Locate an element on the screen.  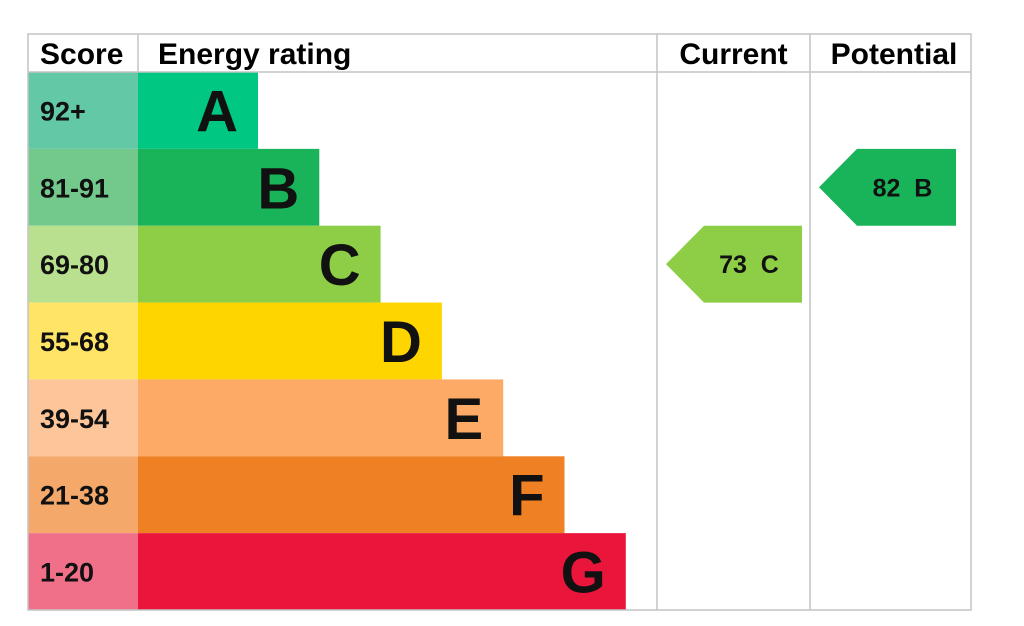
score-cell-a is located at coordinates (83, 110).